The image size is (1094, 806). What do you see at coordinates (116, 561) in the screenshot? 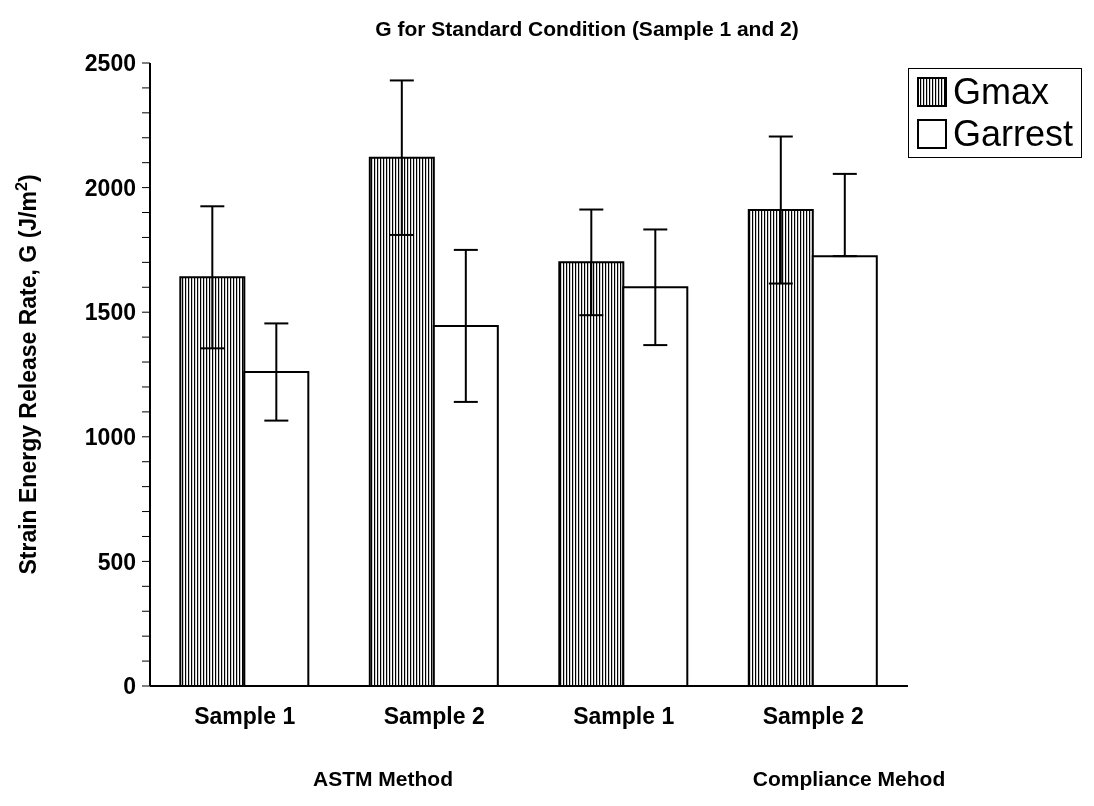
I see `y-tick-label: 500` at bounding box center [116, 561].